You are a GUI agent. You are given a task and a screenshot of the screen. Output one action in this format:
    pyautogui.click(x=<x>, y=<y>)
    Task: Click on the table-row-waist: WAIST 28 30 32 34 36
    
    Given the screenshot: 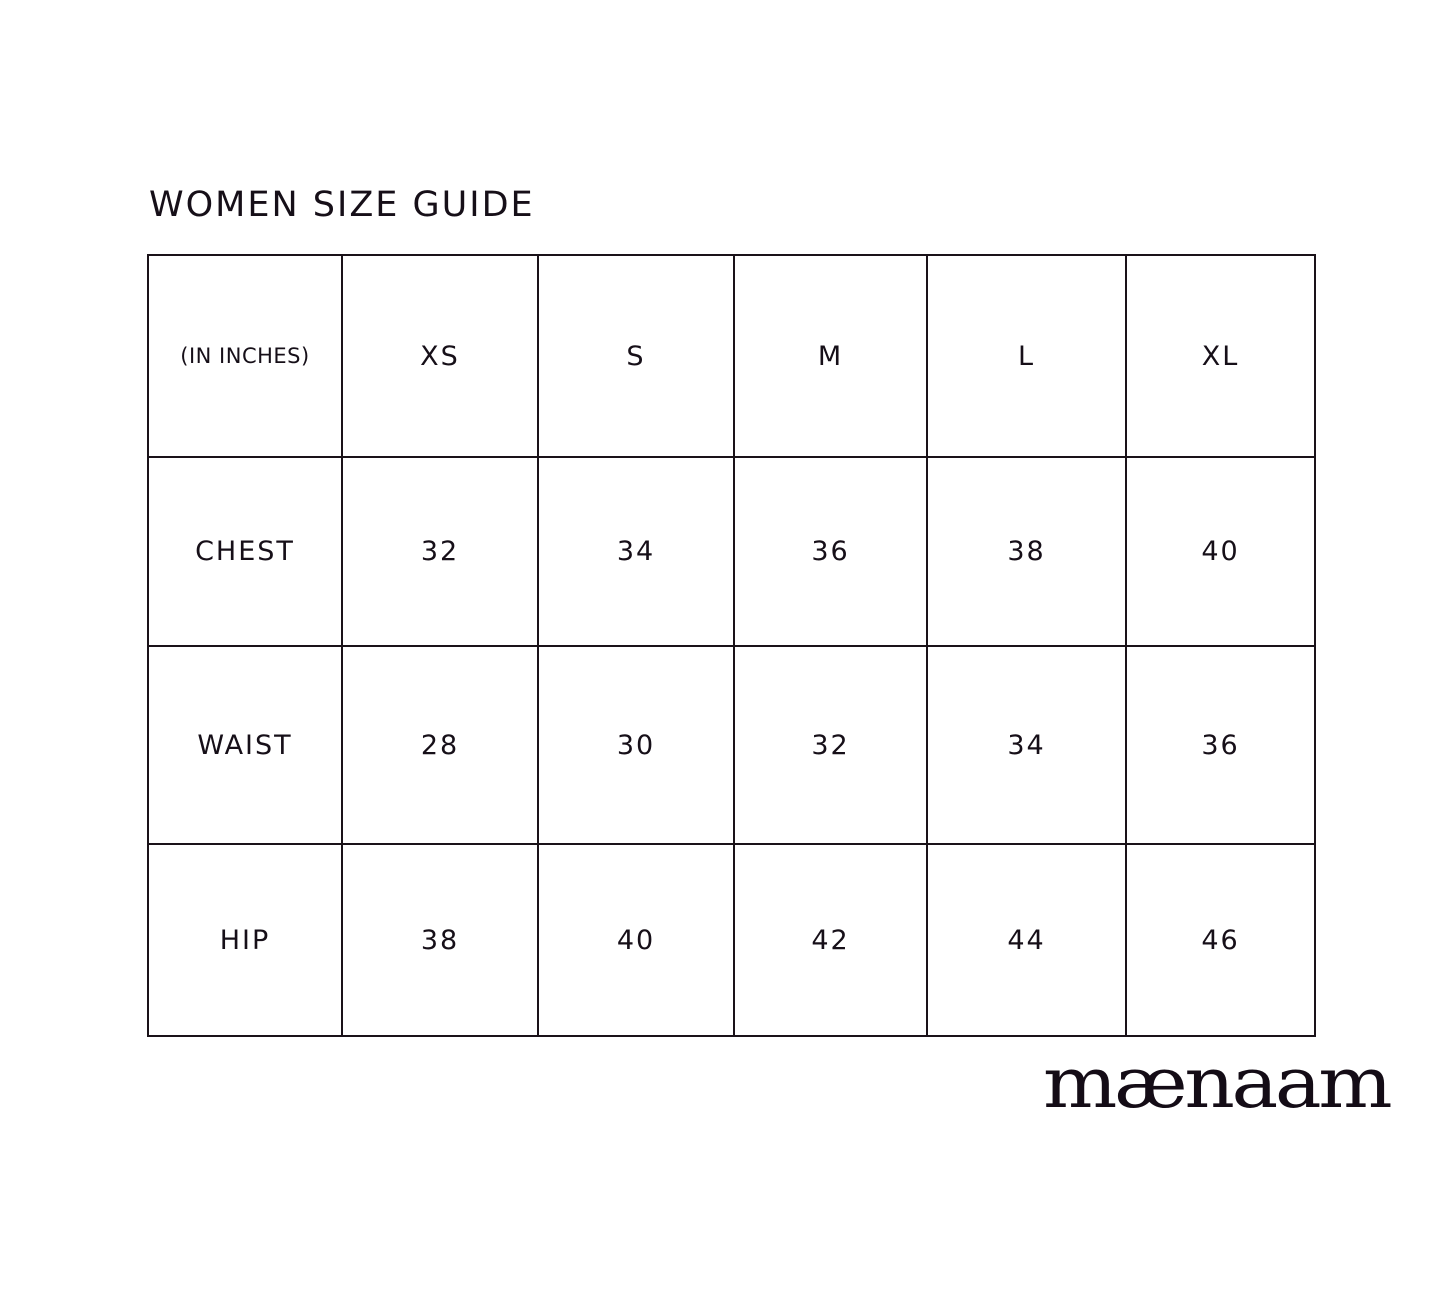 What is the action you would take?
    pyautogui.click(x=731, y=745)
    